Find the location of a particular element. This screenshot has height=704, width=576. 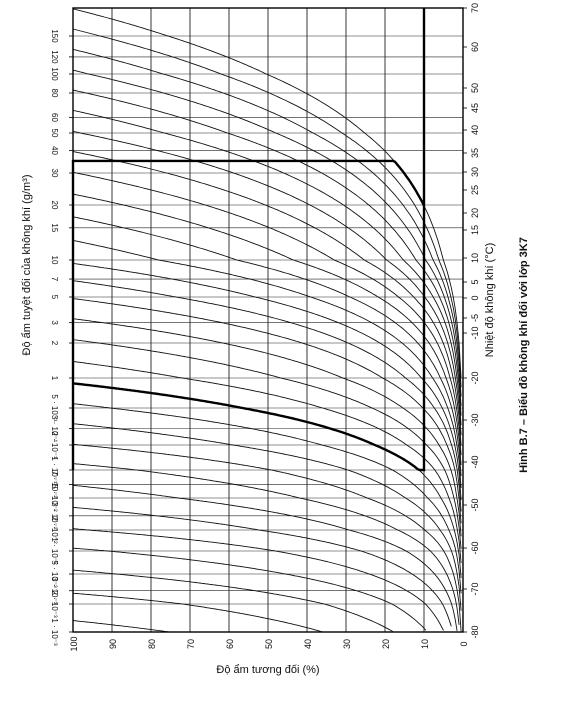

temperature-tick-label: 35 is located at coordinates (475, 153).